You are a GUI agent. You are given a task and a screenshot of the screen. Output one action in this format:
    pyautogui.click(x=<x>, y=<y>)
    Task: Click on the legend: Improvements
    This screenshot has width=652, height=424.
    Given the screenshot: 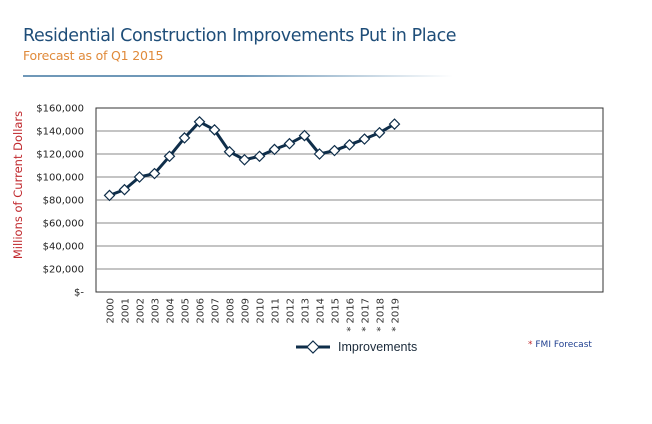 What is the action you would take?
    pyautogui.click(x=356, y=347)
    